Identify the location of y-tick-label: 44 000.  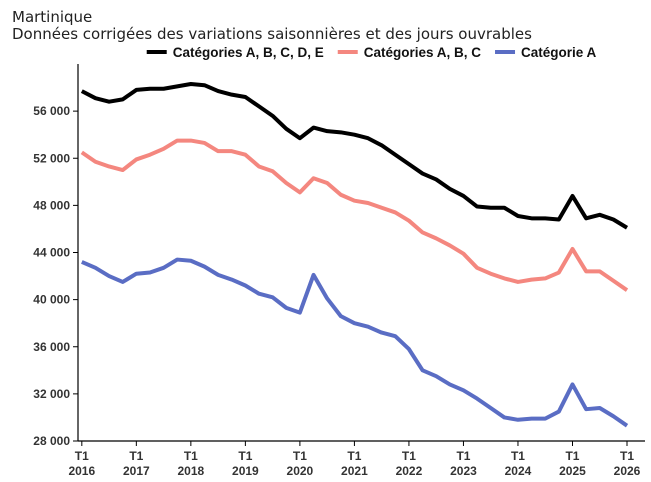
(51, 253).